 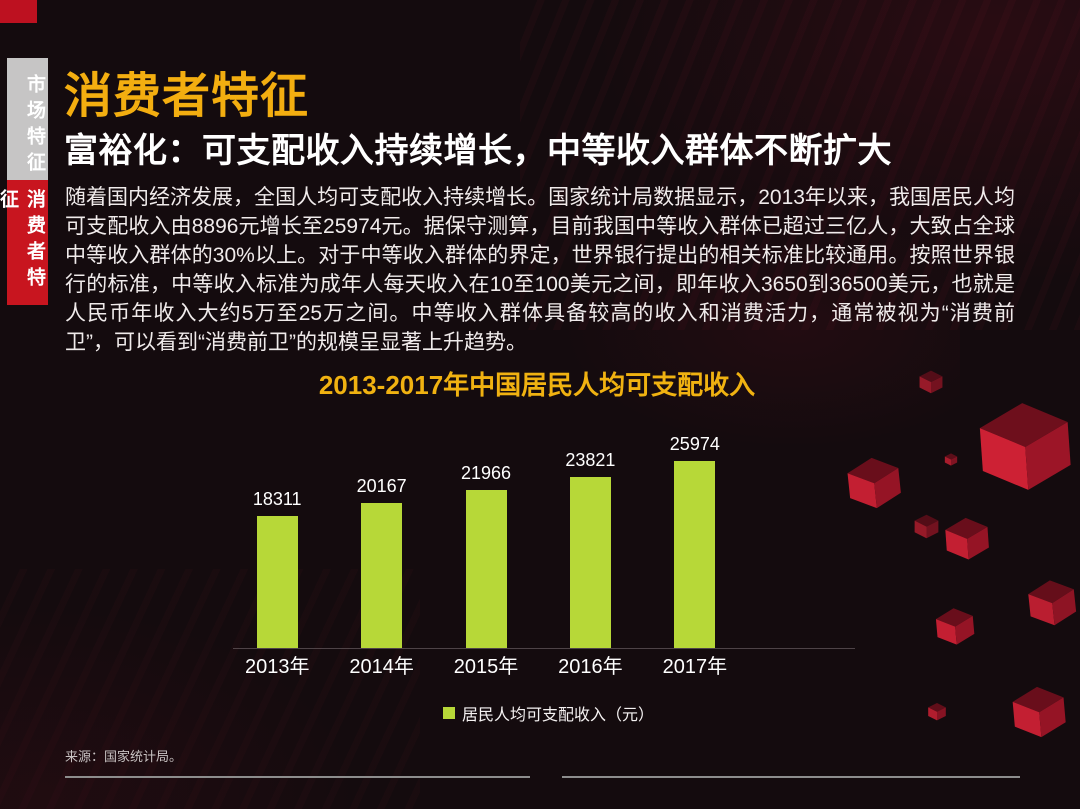 What do you see at coordinates (791, 777) in the screenshot?
I see `bottom-divider-right` at bounding box center [791, 777].